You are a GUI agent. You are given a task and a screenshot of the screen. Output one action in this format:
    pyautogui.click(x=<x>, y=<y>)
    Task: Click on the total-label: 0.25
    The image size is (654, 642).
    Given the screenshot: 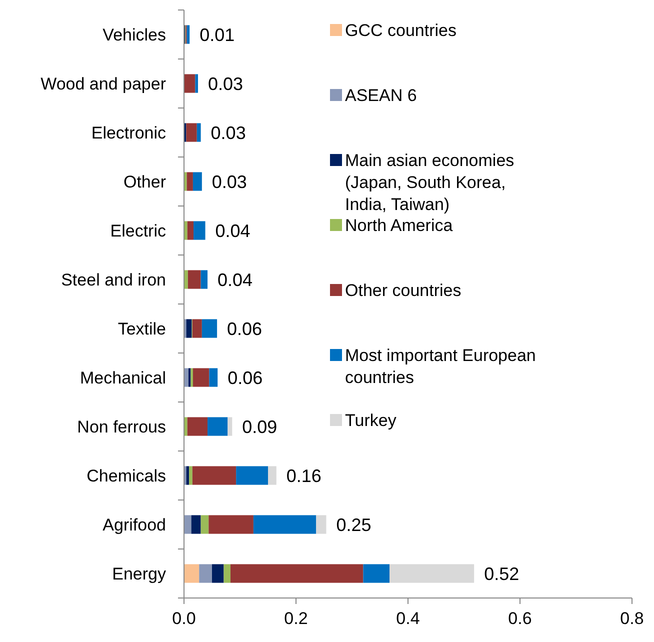 What is the action you would take?
    pyautogui.click(x=354, y=524)
    